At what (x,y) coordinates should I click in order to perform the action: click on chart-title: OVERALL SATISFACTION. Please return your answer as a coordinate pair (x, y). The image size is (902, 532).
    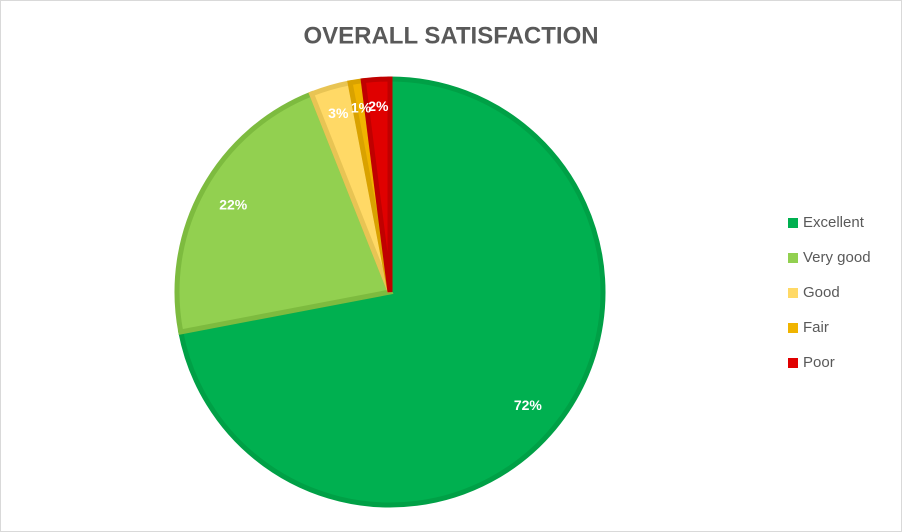
    Looking at the image, I should click on (450, 35).